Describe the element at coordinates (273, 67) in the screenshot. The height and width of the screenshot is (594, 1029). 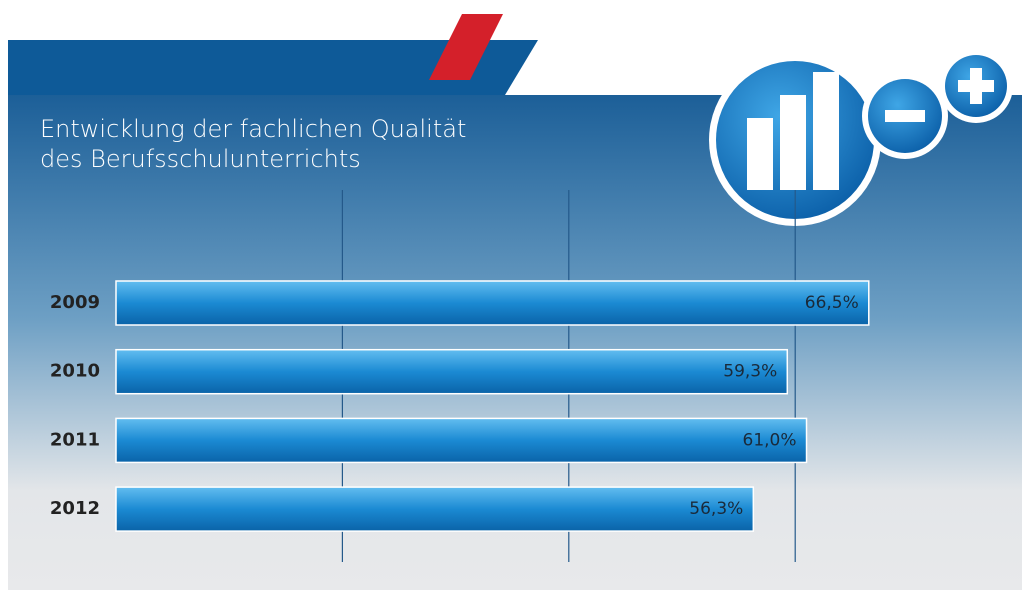
I see `banner` at that location.